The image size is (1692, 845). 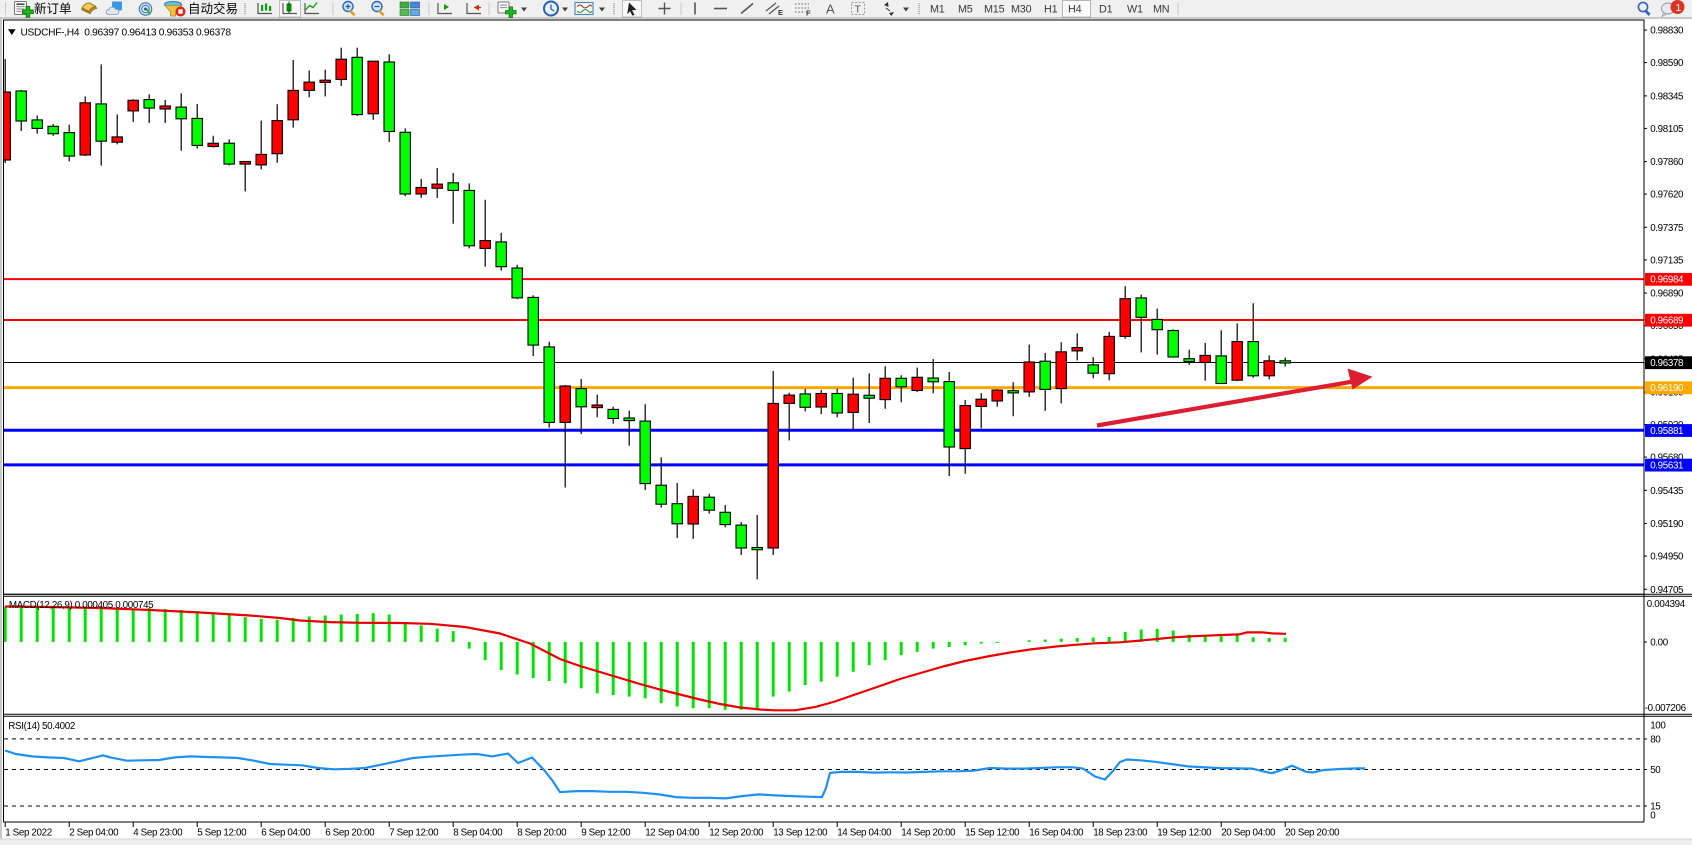 I want to click on svg-text: M5, so click(x=965, y=10).